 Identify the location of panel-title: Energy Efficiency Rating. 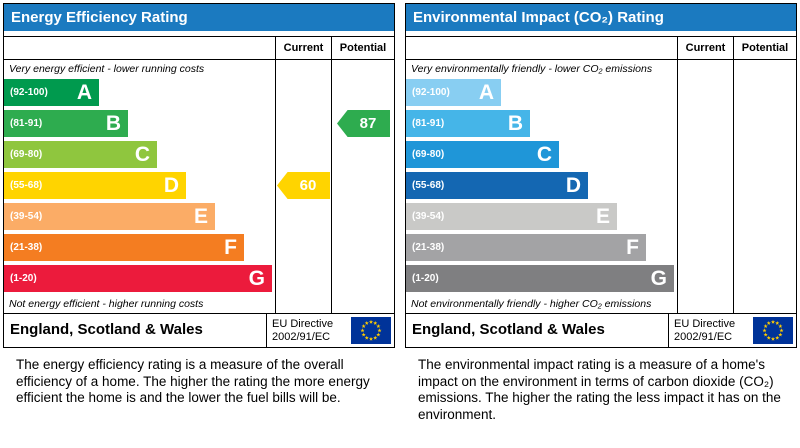
(199, 17).